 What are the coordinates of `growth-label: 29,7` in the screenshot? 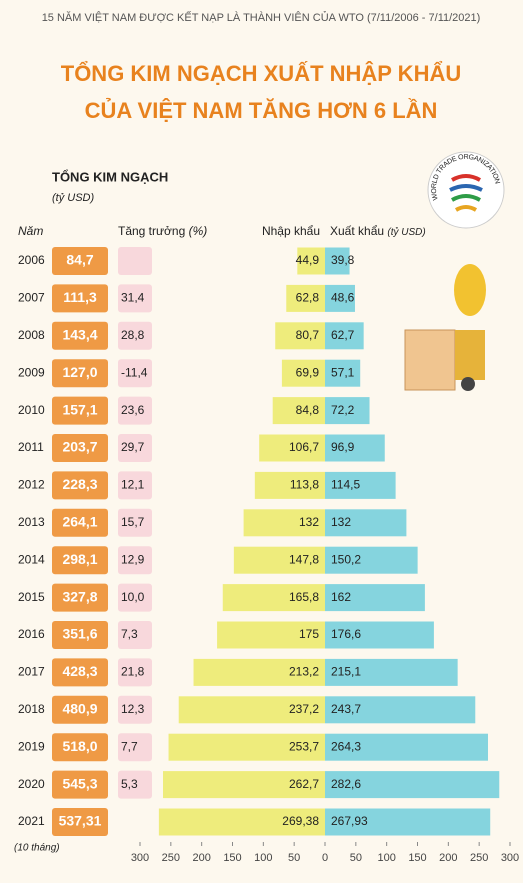 It's located at (133, 447).